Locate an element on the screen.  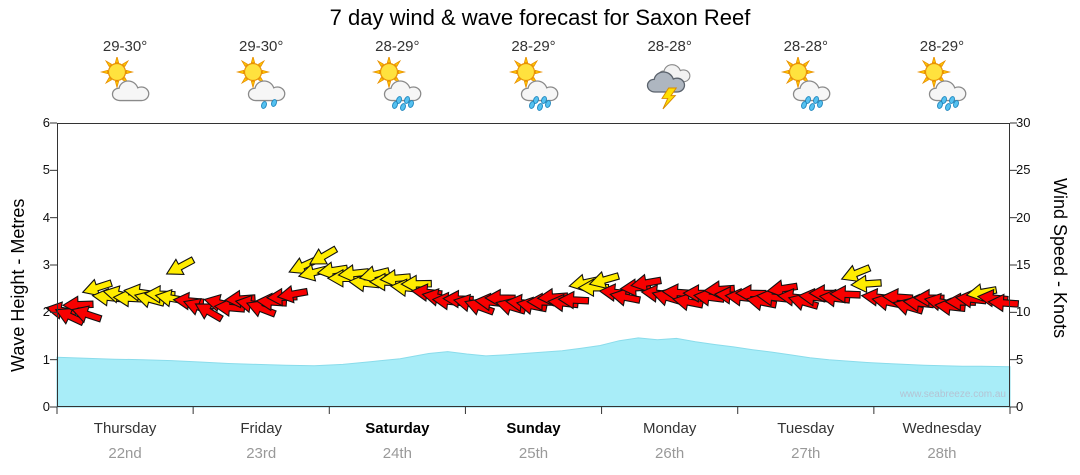
left-axis-tick: 2 is located at coordinates (46, 312).